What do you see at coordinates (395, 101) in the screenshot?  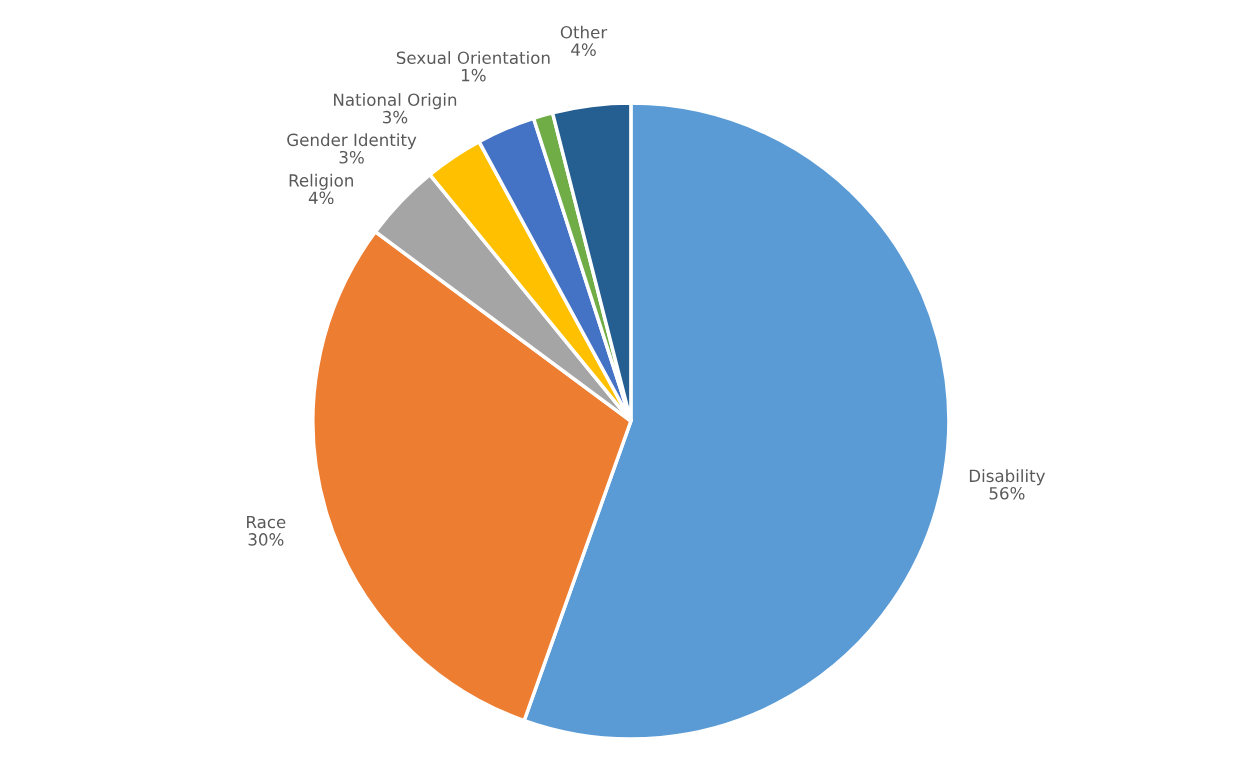 I see `slice-label: National Origin` at bounding box center [395, 101].